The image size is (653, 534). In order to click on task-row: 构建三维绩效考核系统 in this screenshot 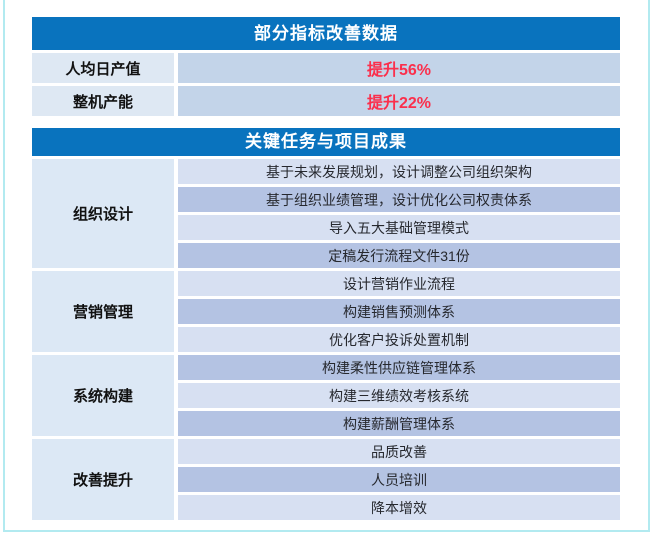, I will do `click(399, 395)`.